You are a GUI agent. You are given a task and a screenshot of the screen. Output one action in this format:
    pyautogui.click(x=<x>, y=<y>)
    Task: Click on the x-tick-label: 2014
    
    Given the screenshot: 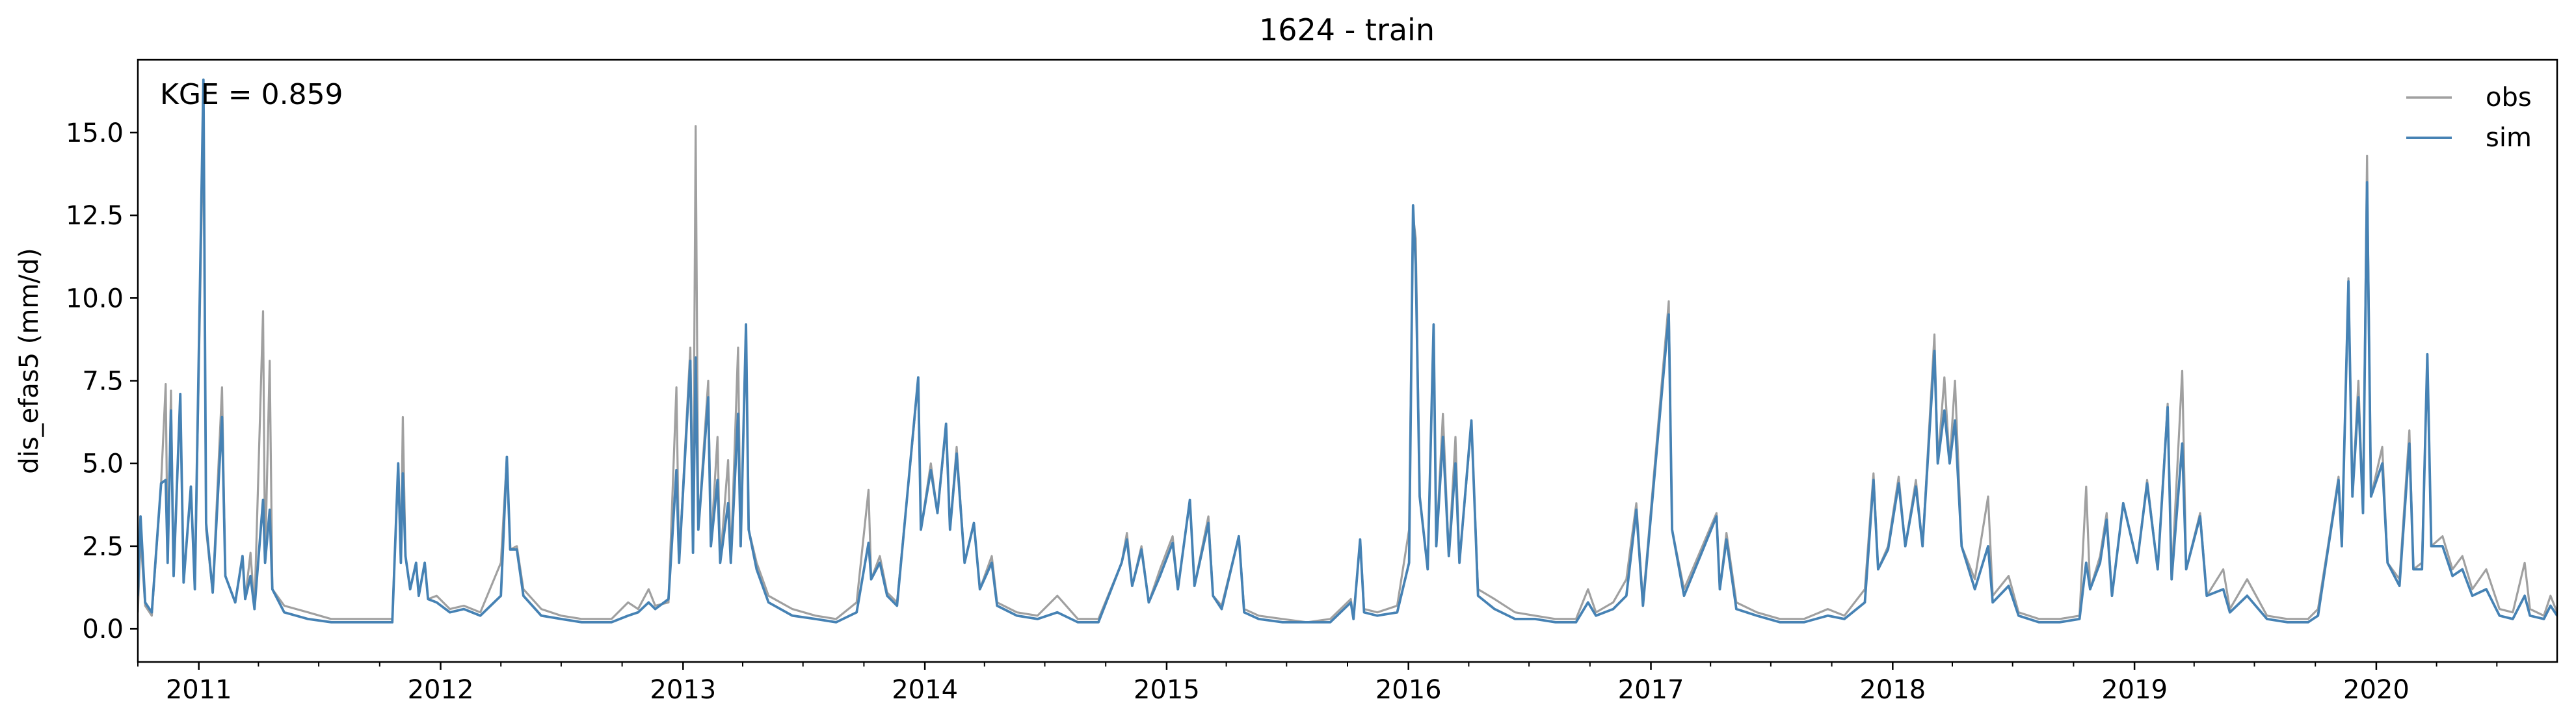 What is the action you would take?
    pyautogui.click(x=925, y=690)
    